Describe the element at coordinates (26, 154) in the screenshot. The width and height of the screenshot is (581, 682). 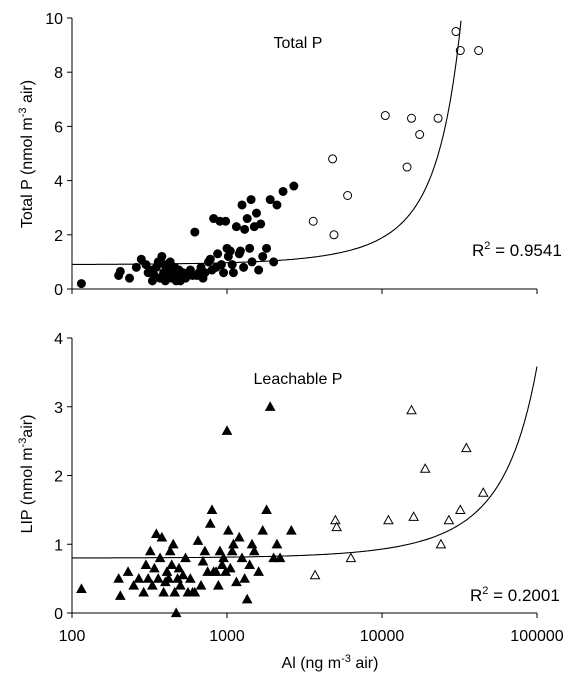
I see `total-p-y-axis-label: Total P (nmol m-3 air)` at that location.